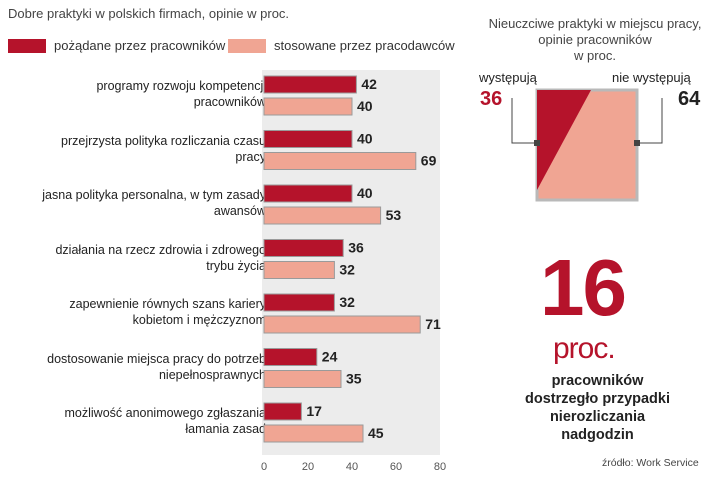 This screenshot has height=482, width=720. Describe the element at coordinates (156, 358) in the screenshot. I see `category-label-line: dostosowanie miejsca pracy do potrzeb` at that location.